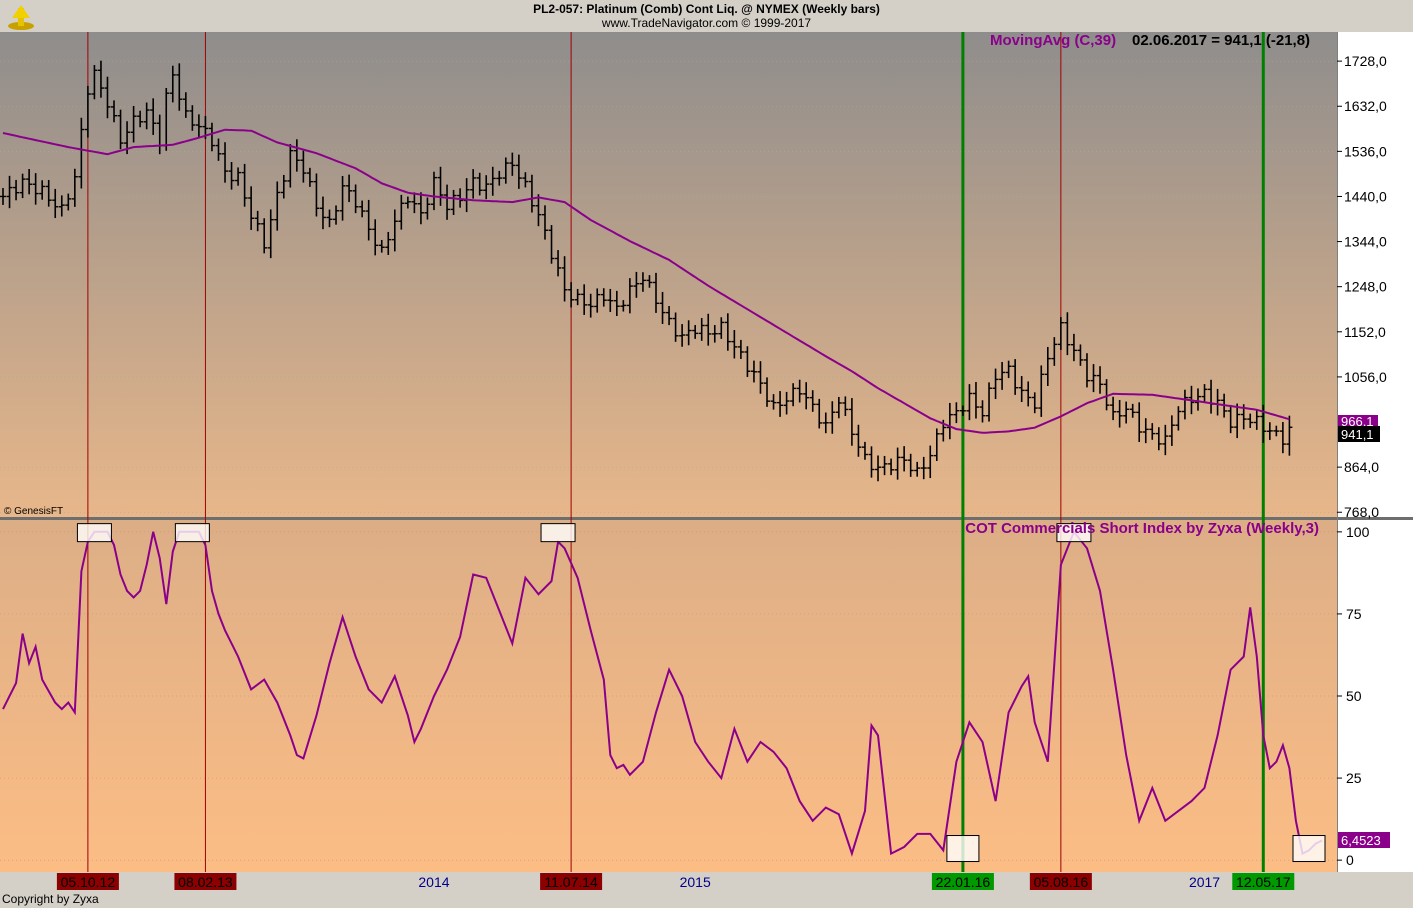  What do you see at coordinates (1361, 512) in the screenshot?
I see `price-tick-label: 768,0` at bounding box center [1361, 512].